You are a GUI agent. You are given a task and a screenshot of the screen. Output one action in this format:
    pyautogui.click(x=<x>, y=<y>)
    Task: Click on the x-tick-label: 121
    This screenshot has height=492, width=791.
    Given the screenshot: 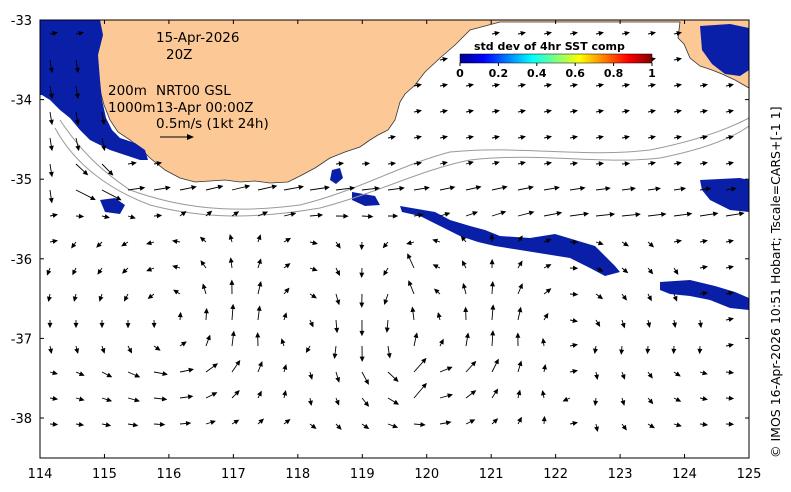 What is the action you would take?
    pyautogui.click(x=491, y=474)
    